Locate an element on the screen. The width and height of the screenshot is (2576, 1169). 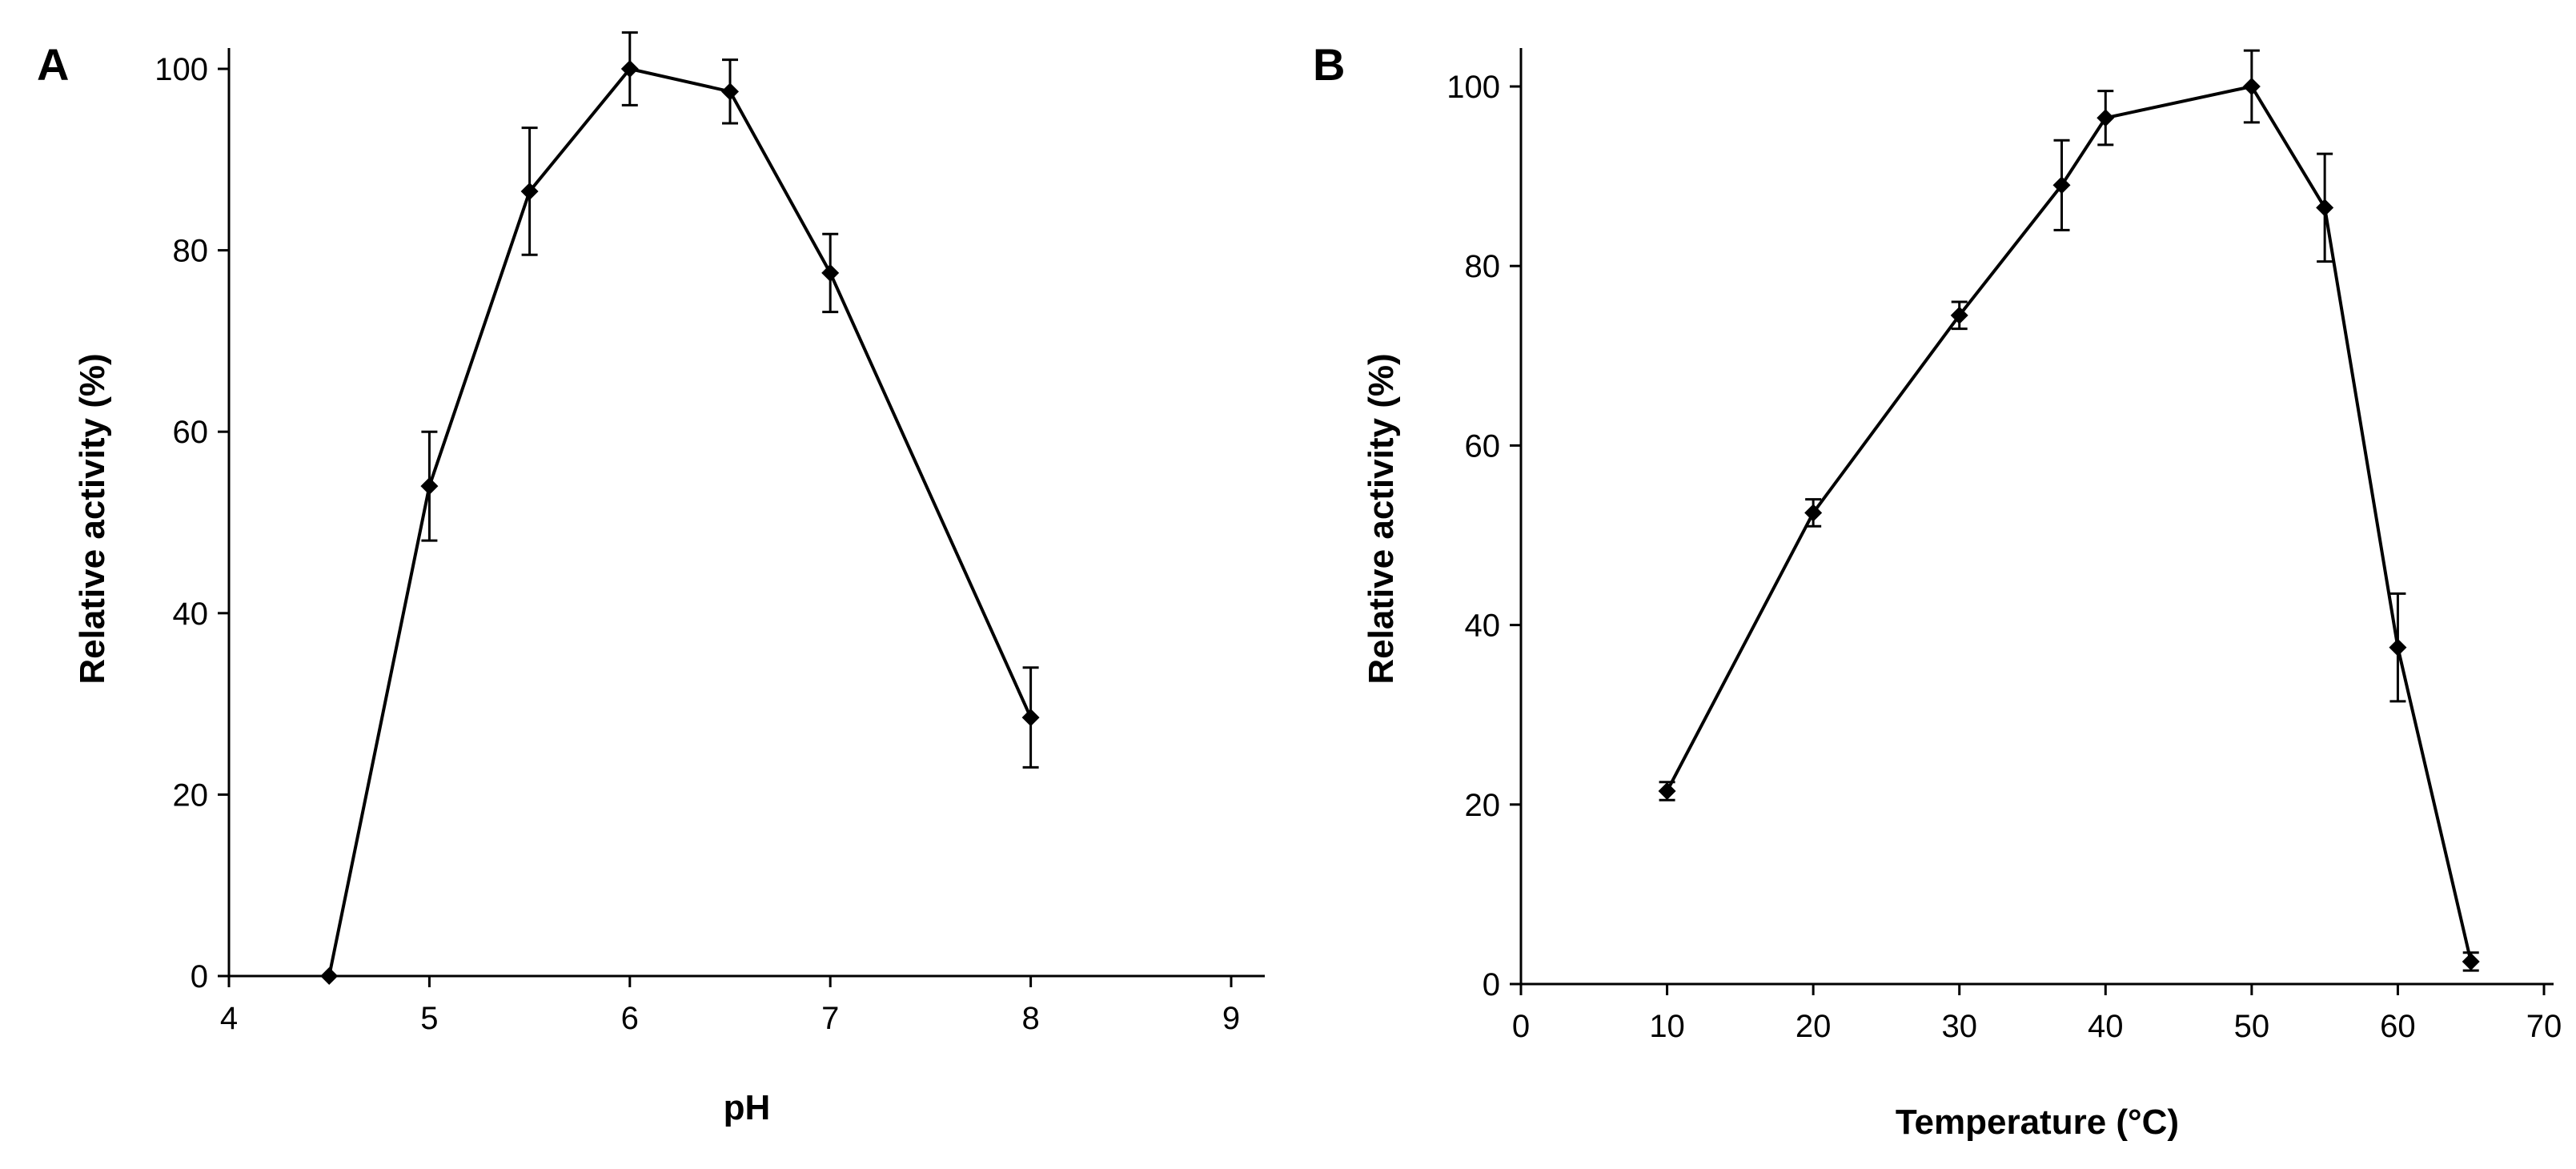
y-axis-title-a: Relative activity (%) is located at coordinates (93, 518).